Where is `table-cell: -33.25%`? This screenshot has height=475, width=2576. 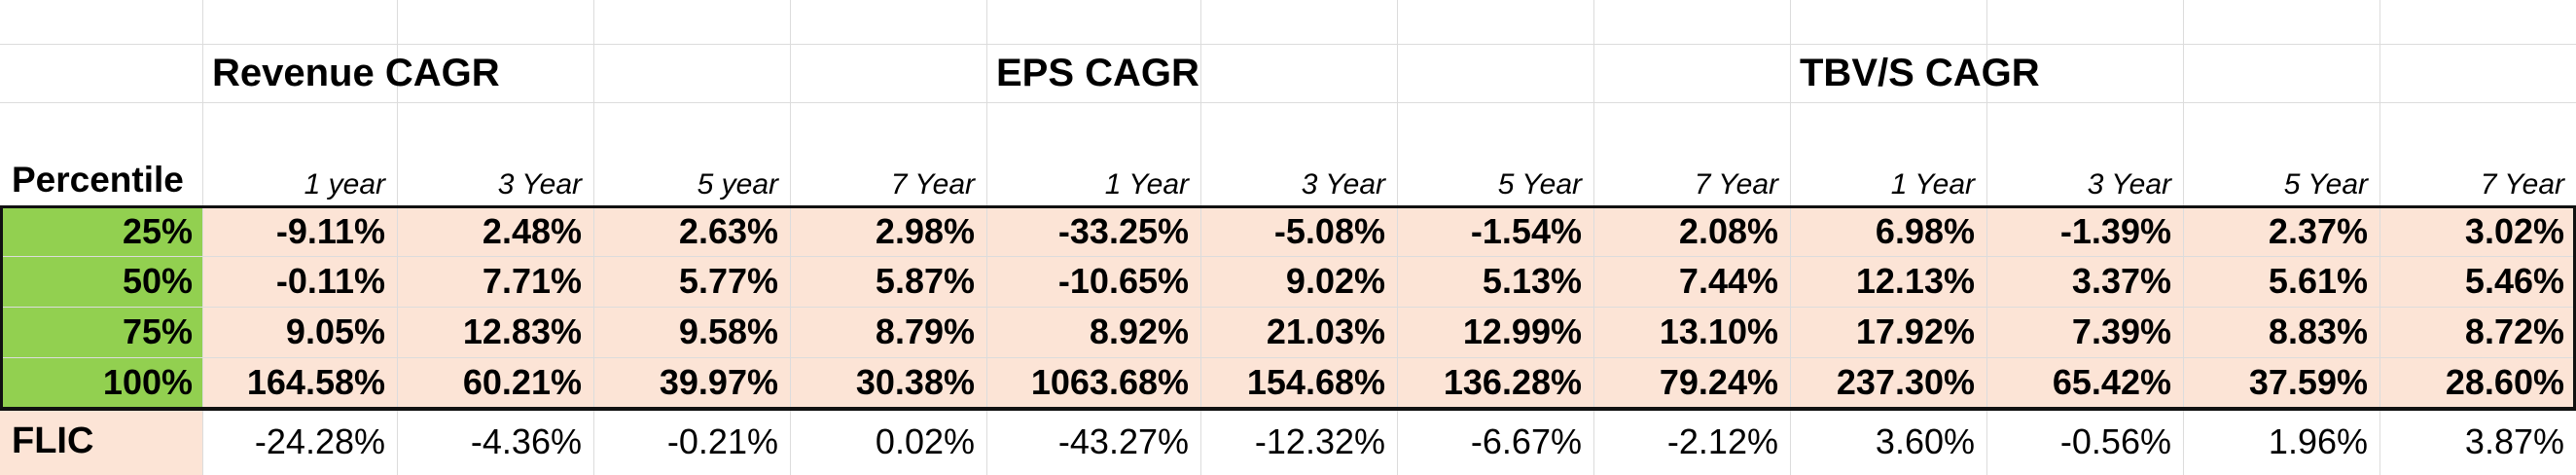 table-cell: -33.25% is located at coordinates (1123, 231).